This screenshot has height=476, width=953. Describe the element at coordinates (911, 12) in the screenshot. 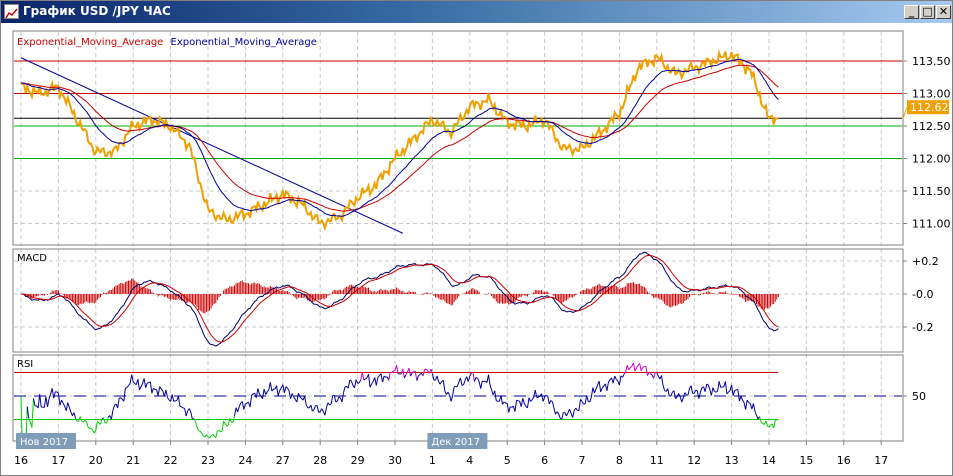

I see `minimize-button: _` at that location.